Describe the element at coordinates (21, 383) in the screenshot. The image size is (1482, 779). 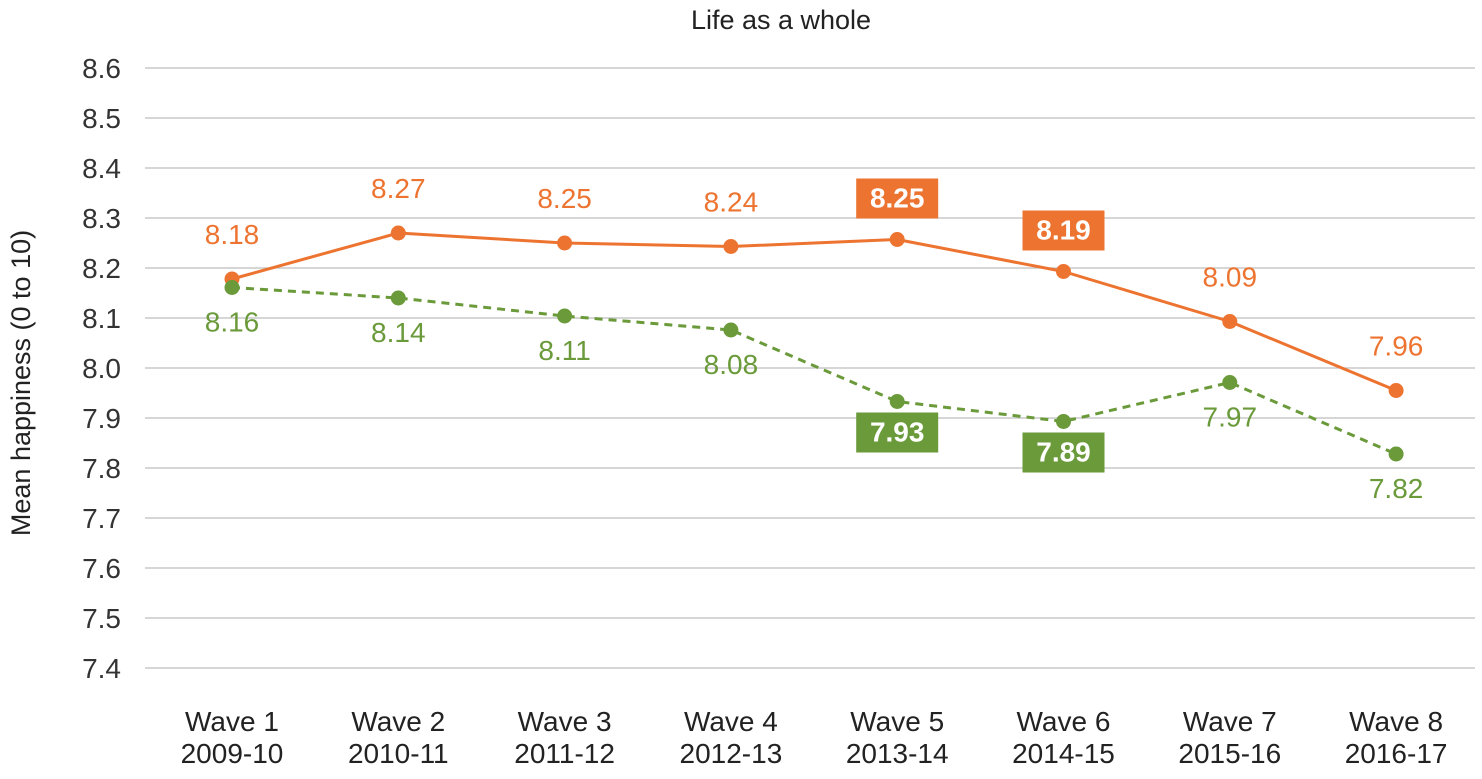
I see `y-axis-label: Mean happiness (0 to 10)` at that location.